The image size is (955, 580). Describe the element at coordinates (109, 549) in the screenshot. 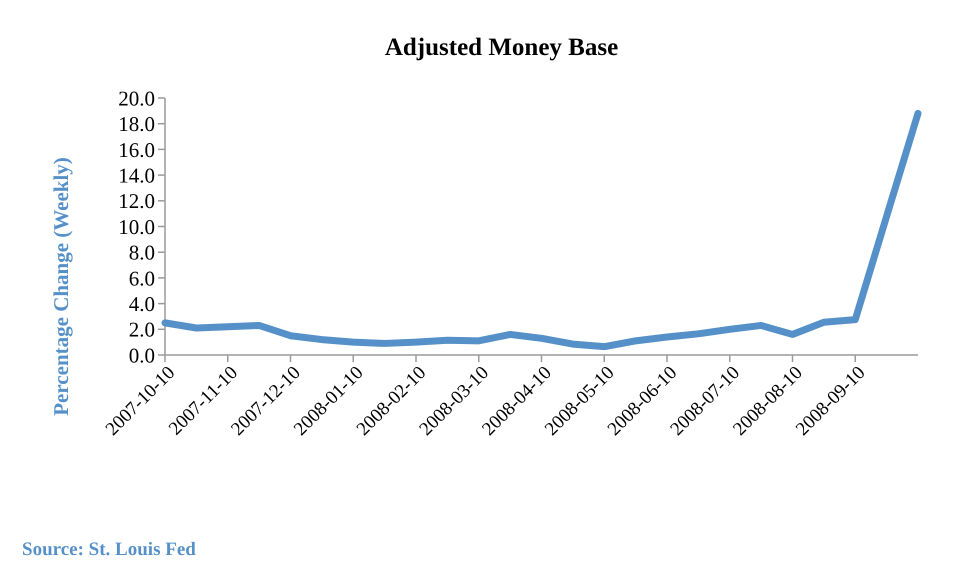

I see `source-note: Source: St. Louis Fed` at that location.